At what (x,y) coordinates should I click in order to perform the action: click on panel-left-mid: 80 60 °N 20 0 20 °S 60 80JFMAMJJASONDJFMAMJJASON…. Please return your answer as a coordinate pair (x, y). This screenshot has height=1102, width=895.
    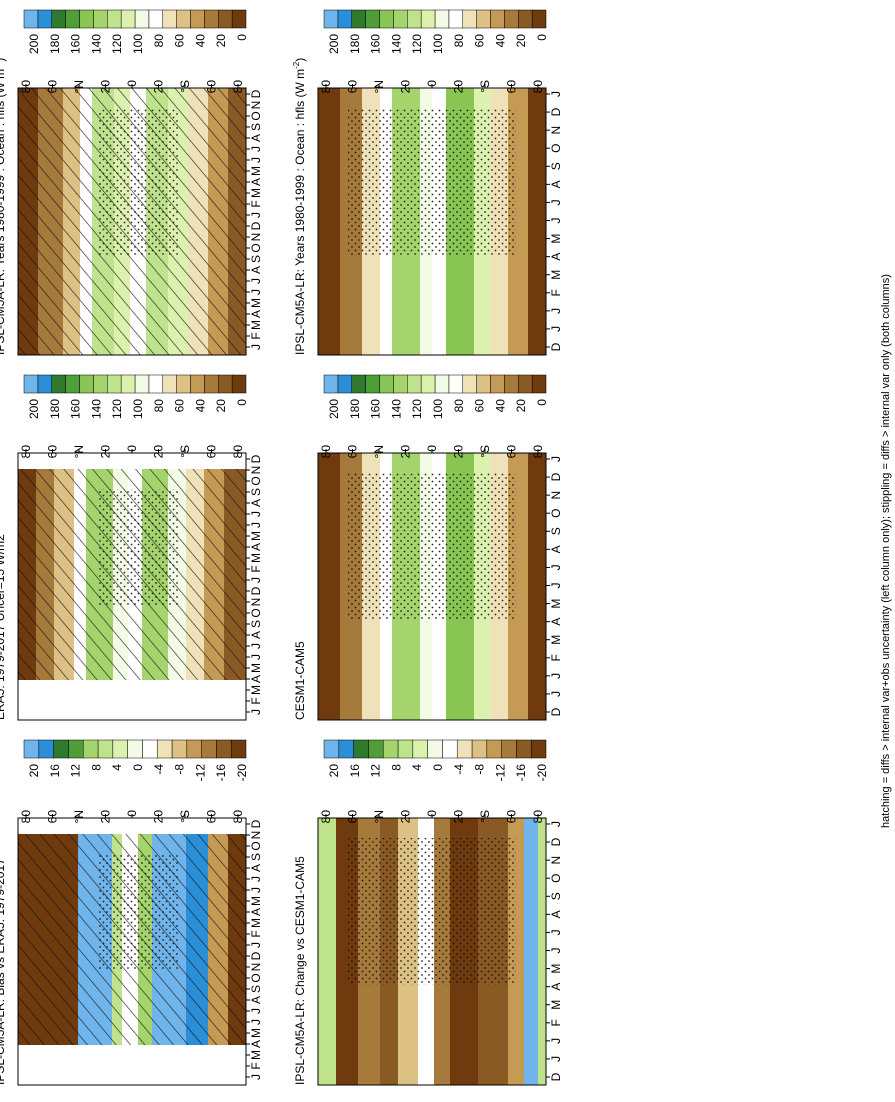
    Looking at the image, I should click on (131, 547).